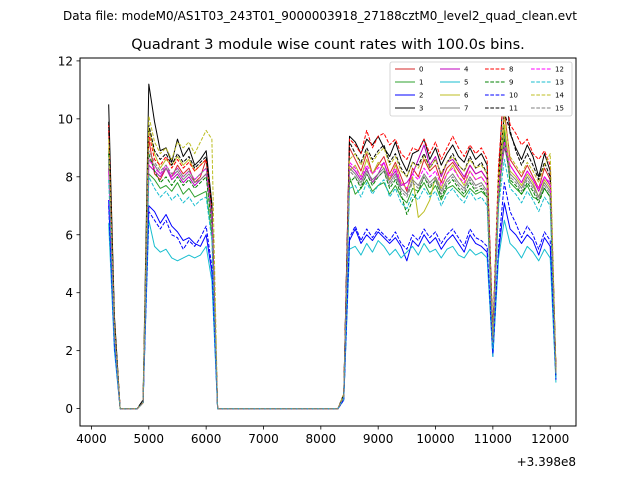  Describe the element at coordinates (511, 83) in the screenshot. I see `legend-label-9: 9` at that location.